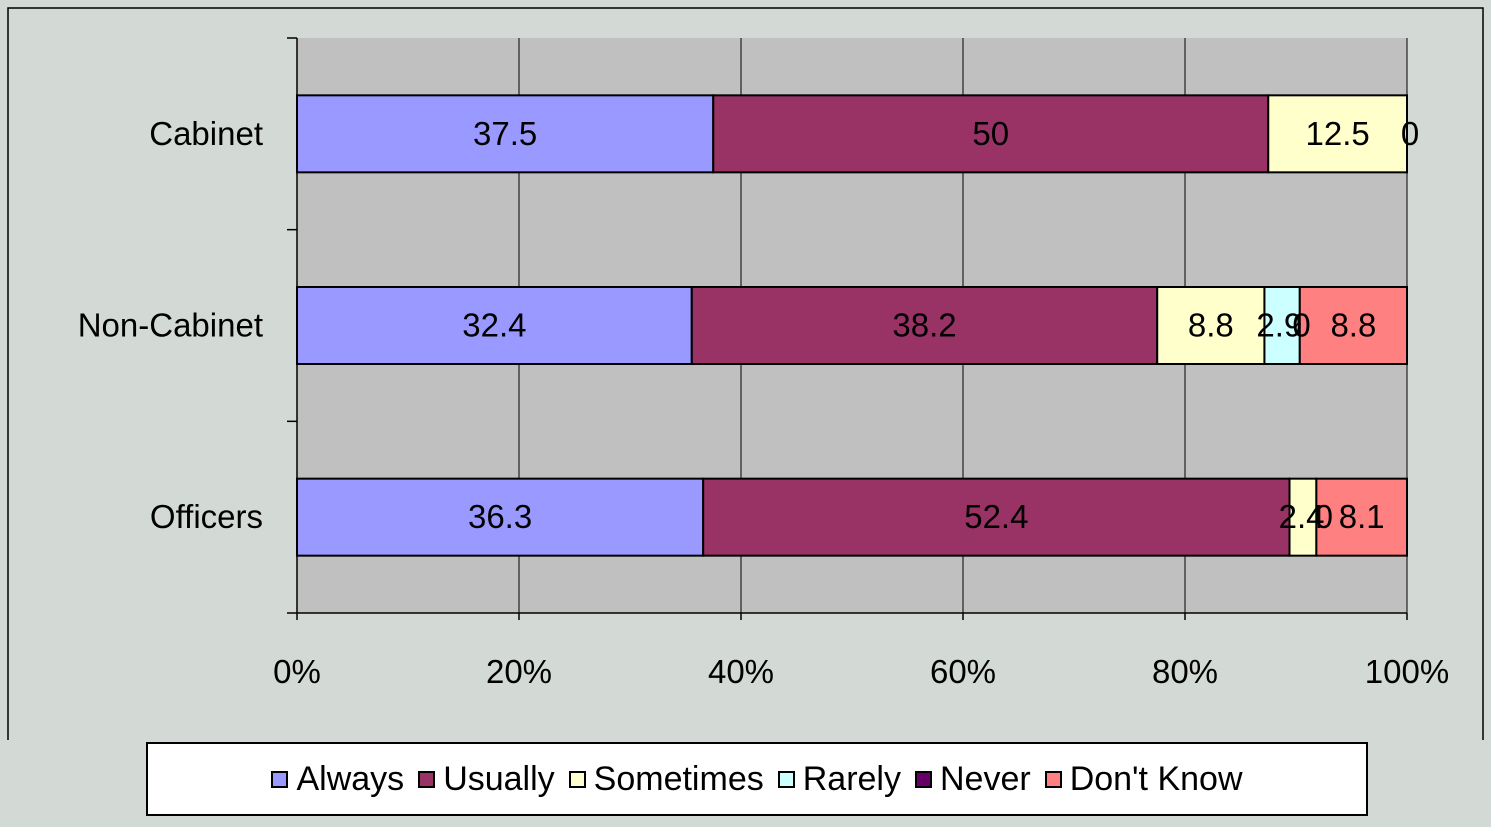  I want to click on data-label: 32.4, so click(494, 325).